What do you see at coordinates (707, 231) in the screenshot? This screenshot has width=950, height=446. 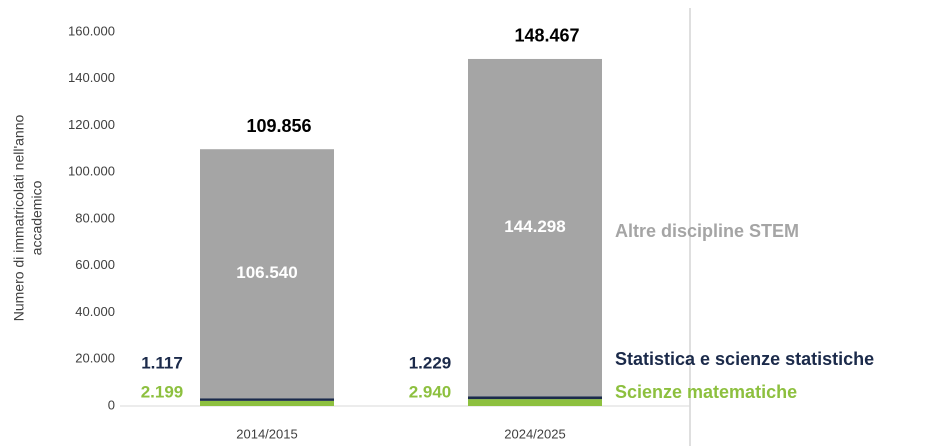 I see `legend-label: Altre discipline STEM` at bounding box center [707, 231].